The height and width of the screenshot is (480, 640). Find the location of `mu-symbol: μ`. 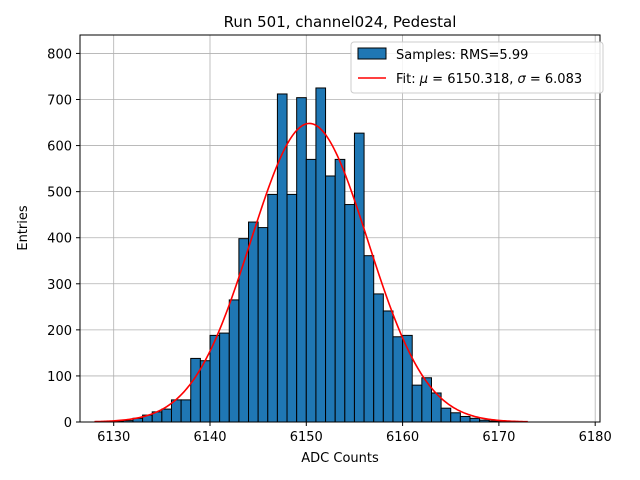

mu-symbol: μ is located at coordinates (423, 79).